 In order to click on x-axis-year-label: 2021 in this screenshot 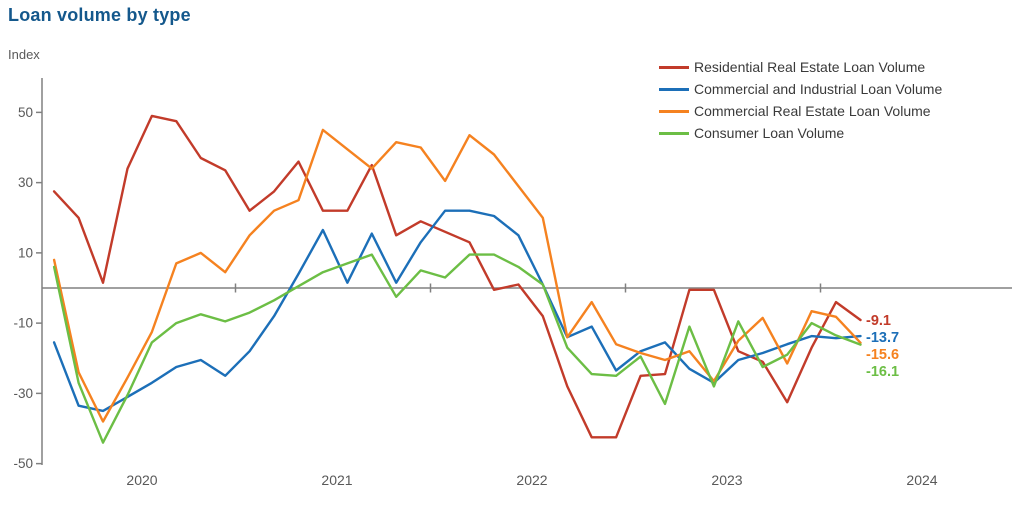, I will do `click(336, 480)`.